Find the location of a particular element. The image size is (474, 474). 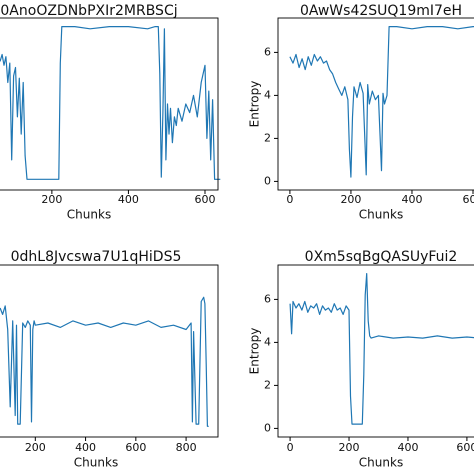

chart-title: 0AnoOZDNbPXIr2MRBSCj is located at coordinates (88, 11).